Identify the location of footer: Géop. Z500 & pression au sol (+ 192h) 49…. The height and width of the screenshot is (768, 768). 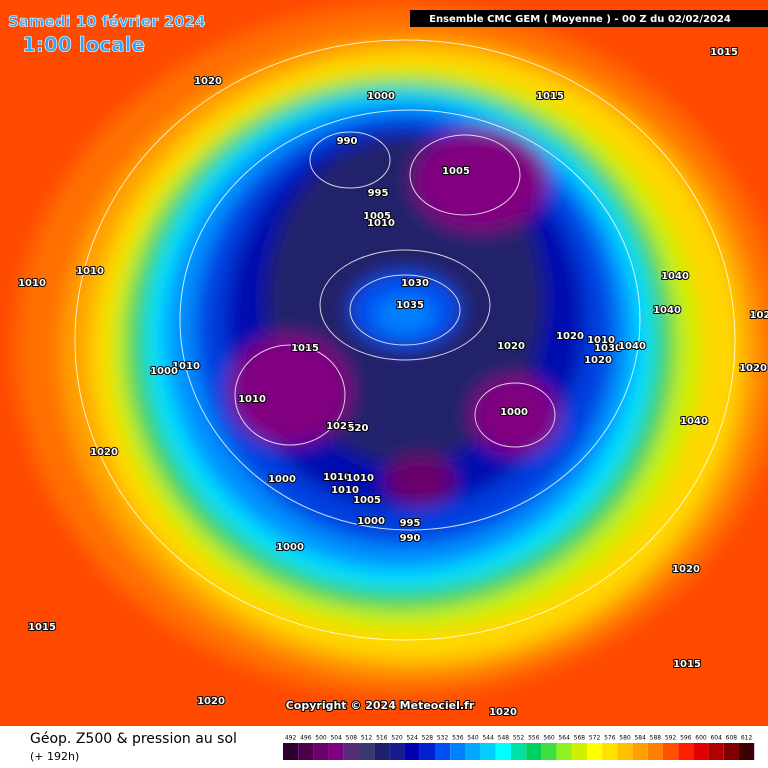
(392, 747).